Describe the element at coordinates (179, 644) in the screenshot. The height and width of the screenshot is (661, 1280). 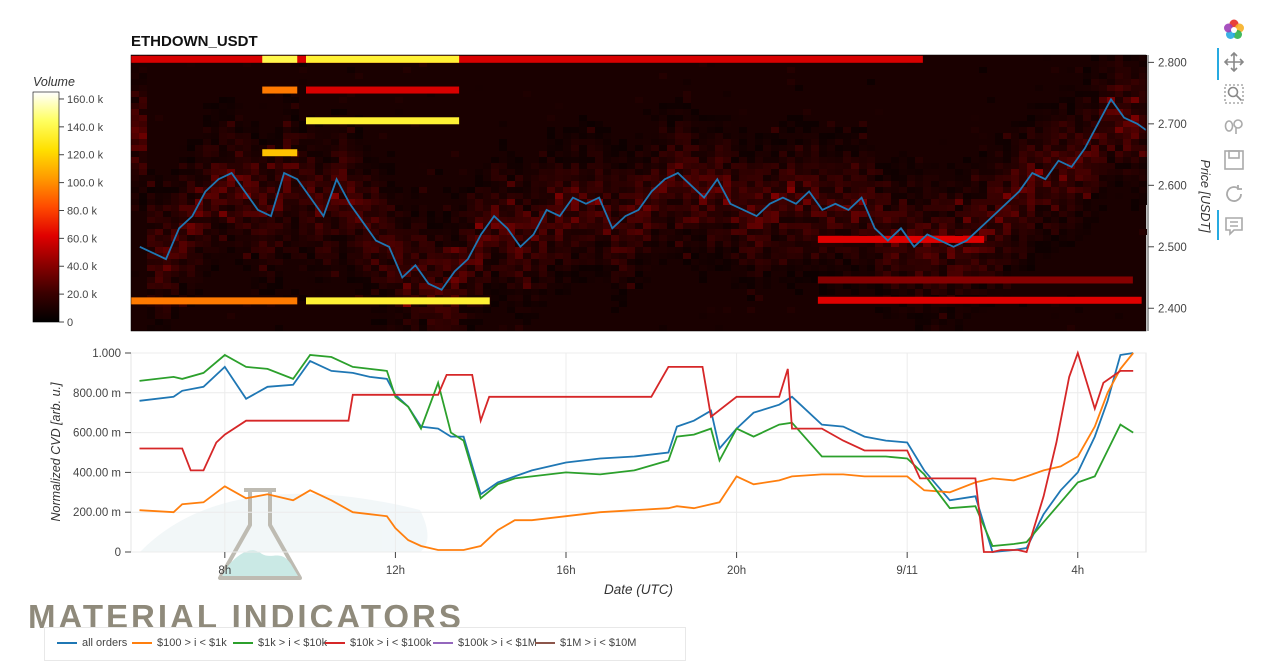
I see `legend-item: $100 > i < $1k` at that location.